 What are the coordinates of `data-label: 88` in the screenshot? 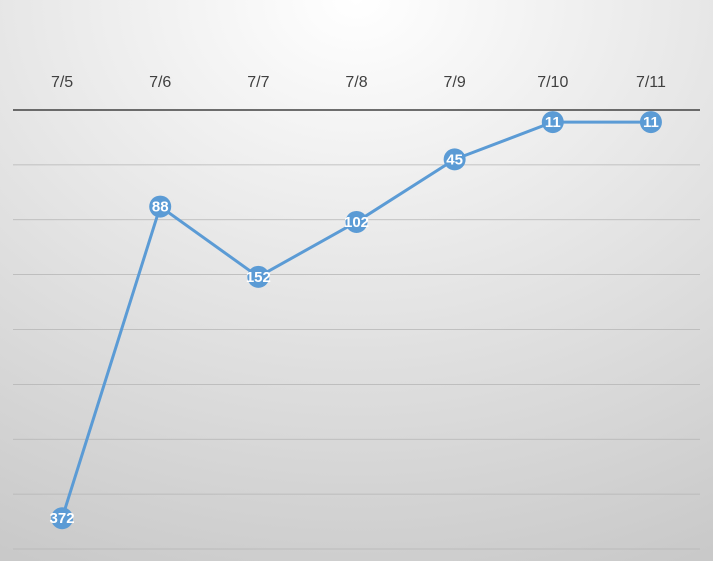 It's located at (160, 207).